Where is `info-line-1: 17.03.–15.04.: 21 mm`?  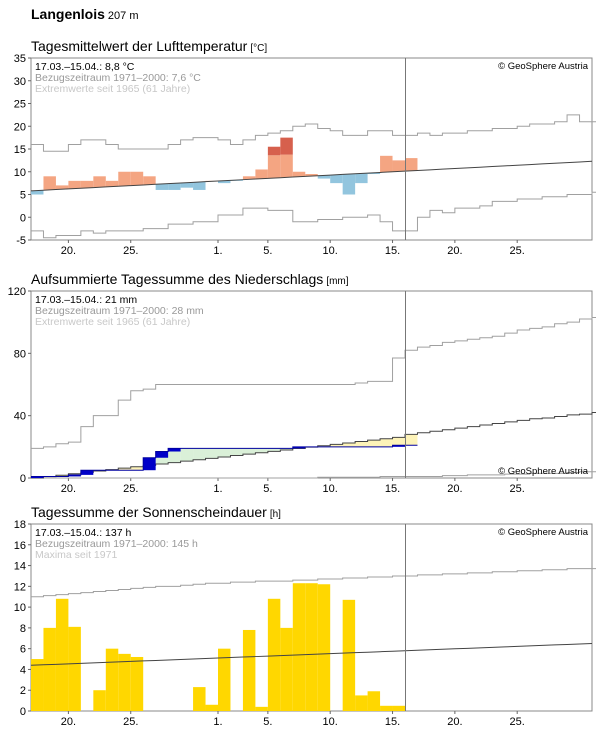 info-line-1: 17.03.–15.04.: 21 mm is located at coordinates (86, 300).